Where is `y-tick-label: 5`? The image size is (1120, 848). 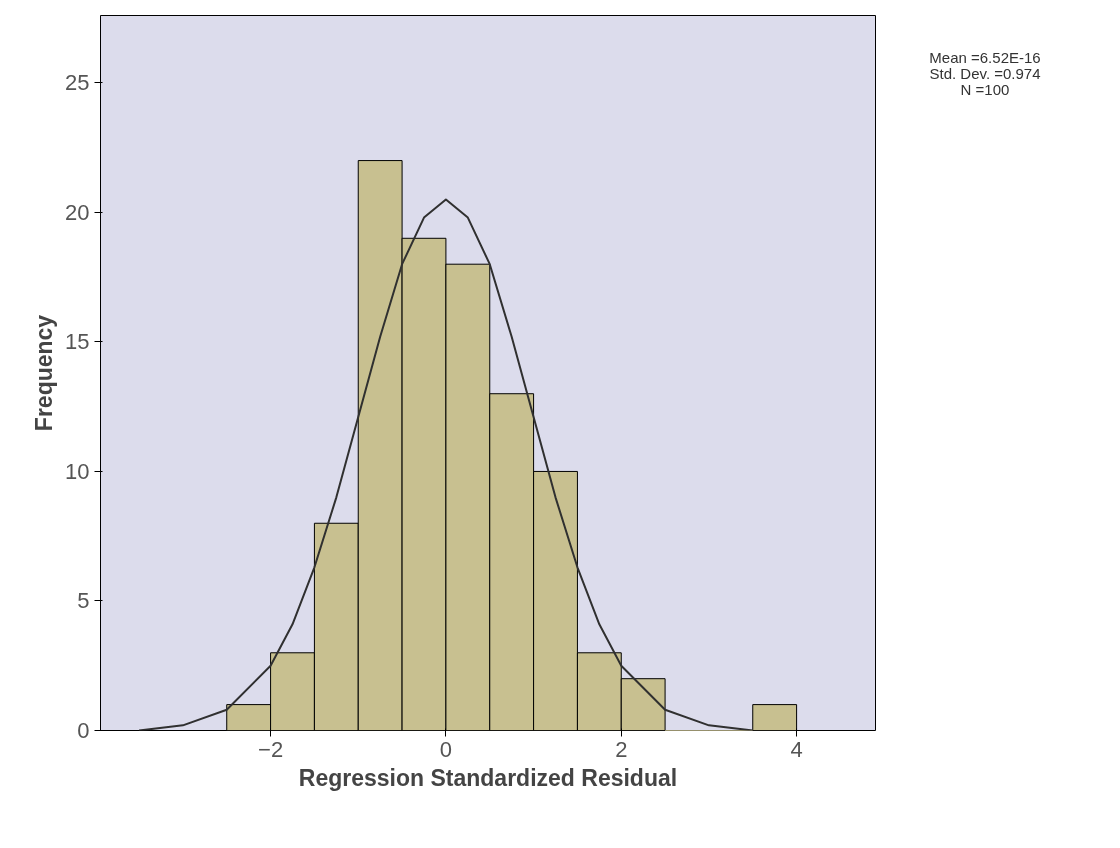
y-tick-label: 5 is located at coordinates (83, 601).